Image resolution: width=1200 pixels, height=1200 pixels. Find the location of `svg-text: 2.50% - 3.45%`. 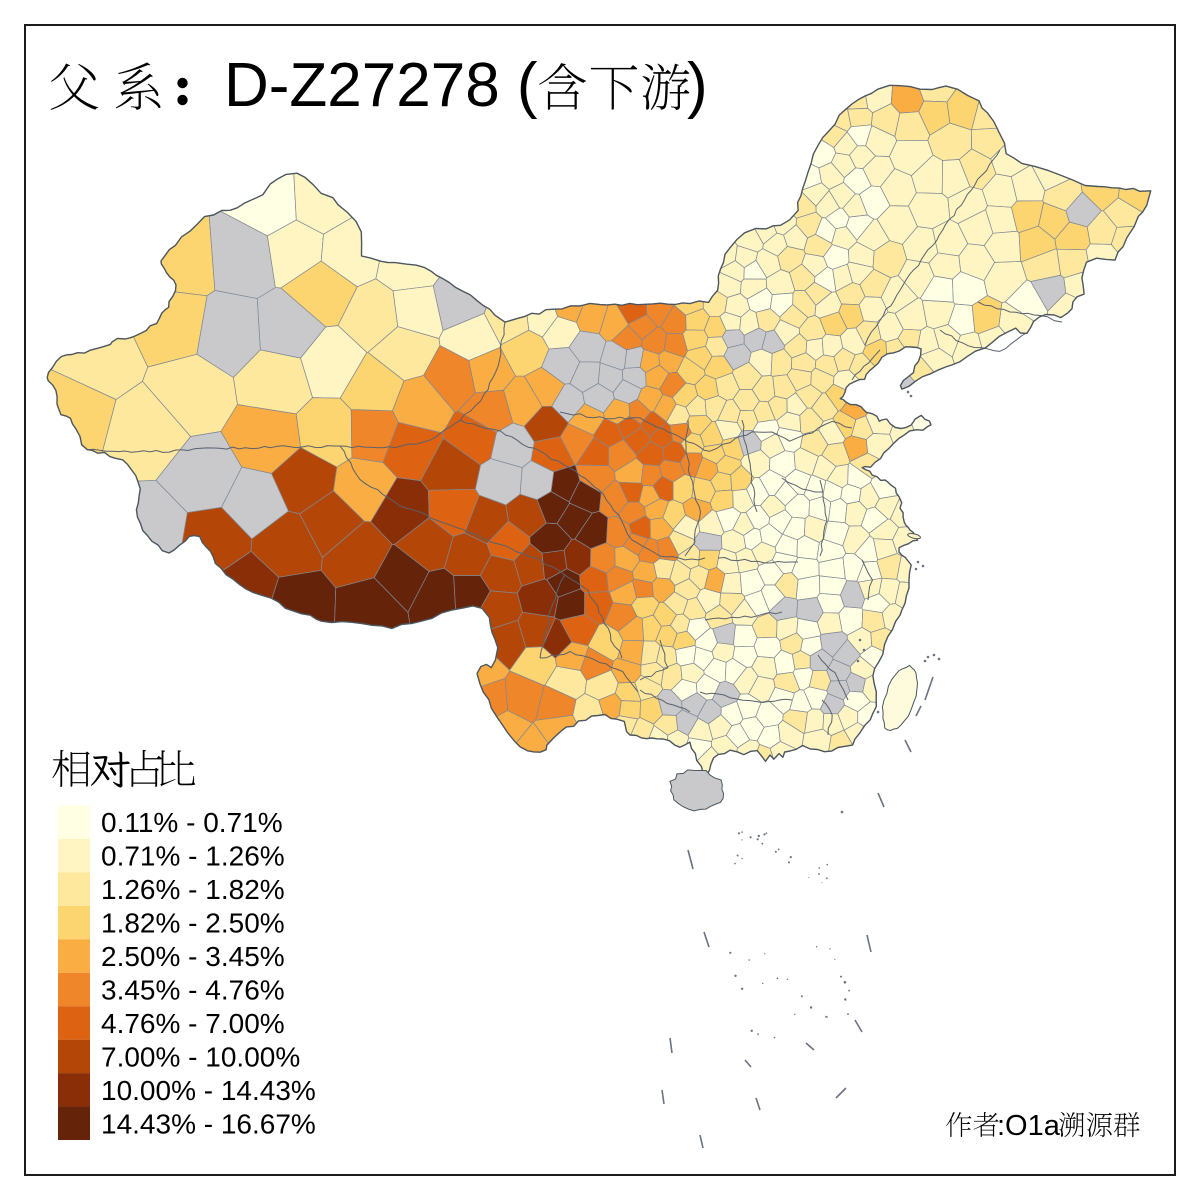

svg-text: 2.50% - 3.45% is located at coordinates (193, 956).